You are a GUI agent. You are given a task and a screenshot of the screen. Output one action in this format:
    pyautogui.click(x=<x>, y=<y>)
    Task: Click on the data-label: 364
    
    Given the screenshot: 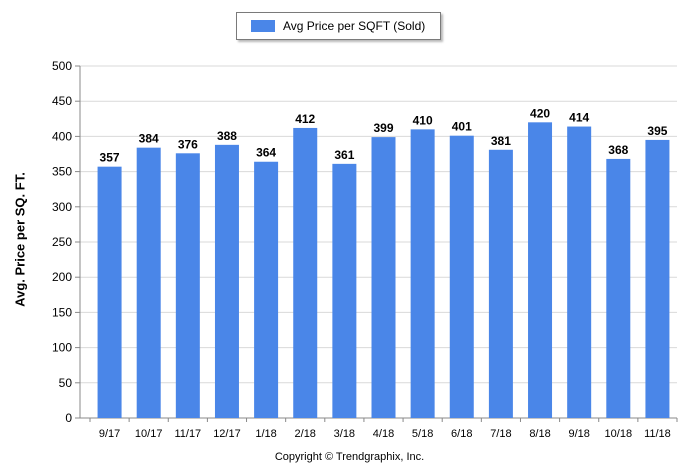 What is the action you would take?
    pyautogui.click(x=266, y=153)
    